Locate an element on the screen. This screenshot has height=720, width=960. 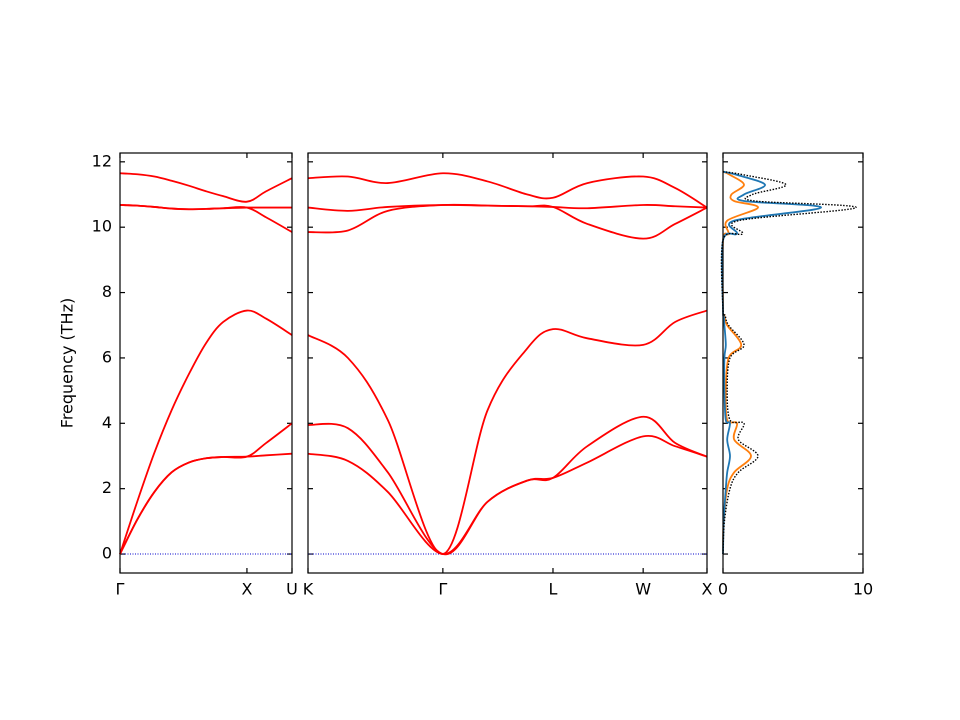
y-tick-label: 2 is located at coordinates (107, 487).